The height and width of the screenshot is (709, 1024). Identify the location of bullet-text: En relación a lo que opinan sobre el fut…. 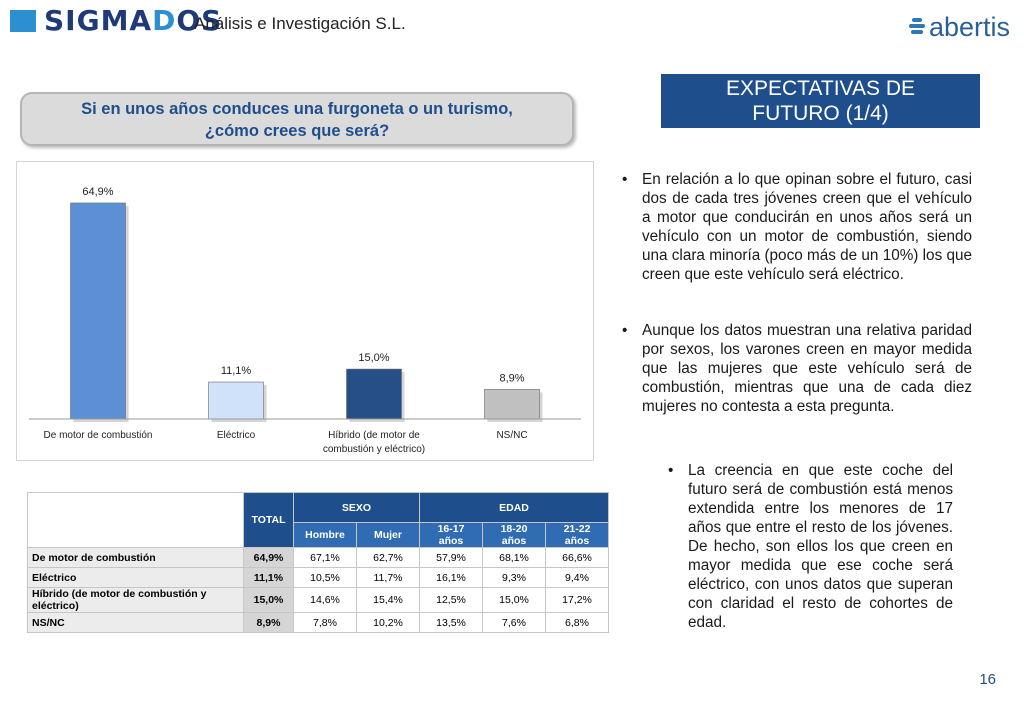
(807, 227).